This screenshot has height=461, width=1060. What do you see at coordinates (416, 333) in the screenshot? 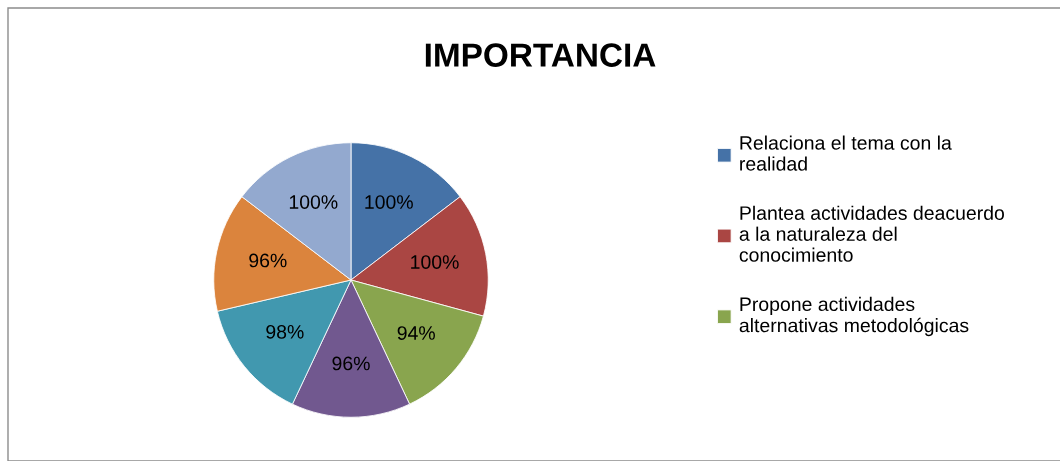
I see `data-label: 94%` at bounding box center [416, 333].